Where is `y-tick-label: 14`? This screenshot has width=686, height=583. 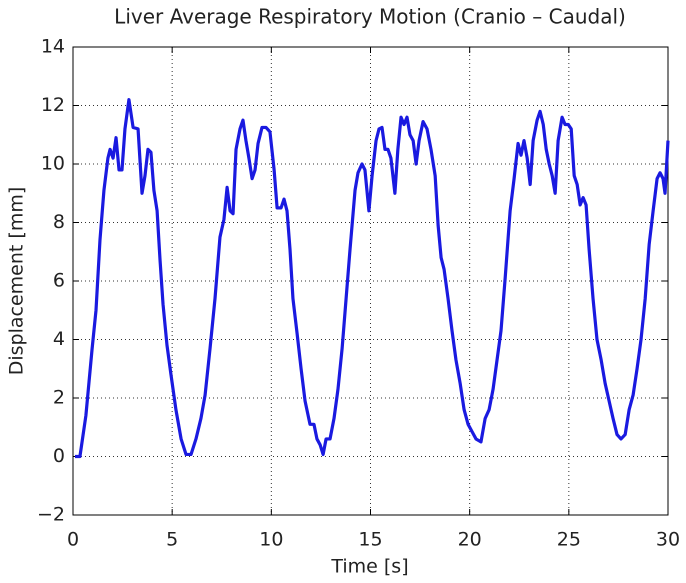
y-tick-label: 14 is located at coordinates (53, 47).